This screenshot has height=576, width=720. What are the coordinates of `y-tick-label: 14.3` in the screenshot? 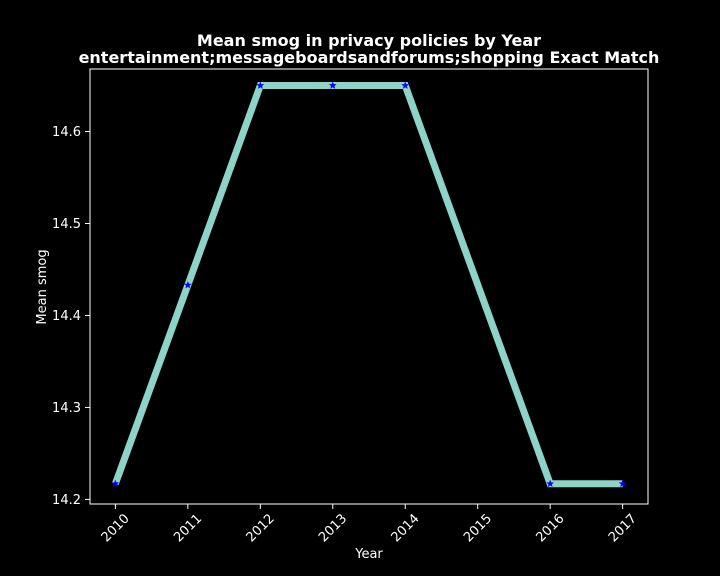 It's located at (66, 408).